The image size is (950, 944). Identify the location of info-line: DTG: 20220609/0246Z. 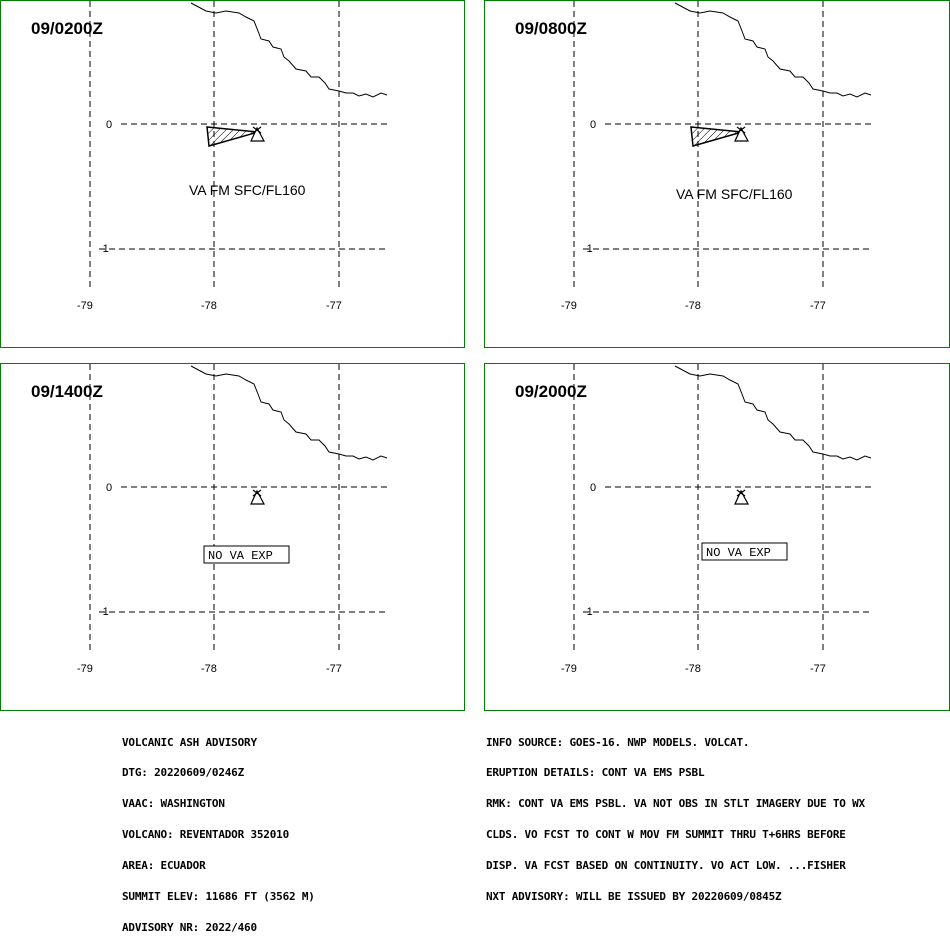
(183, 773).